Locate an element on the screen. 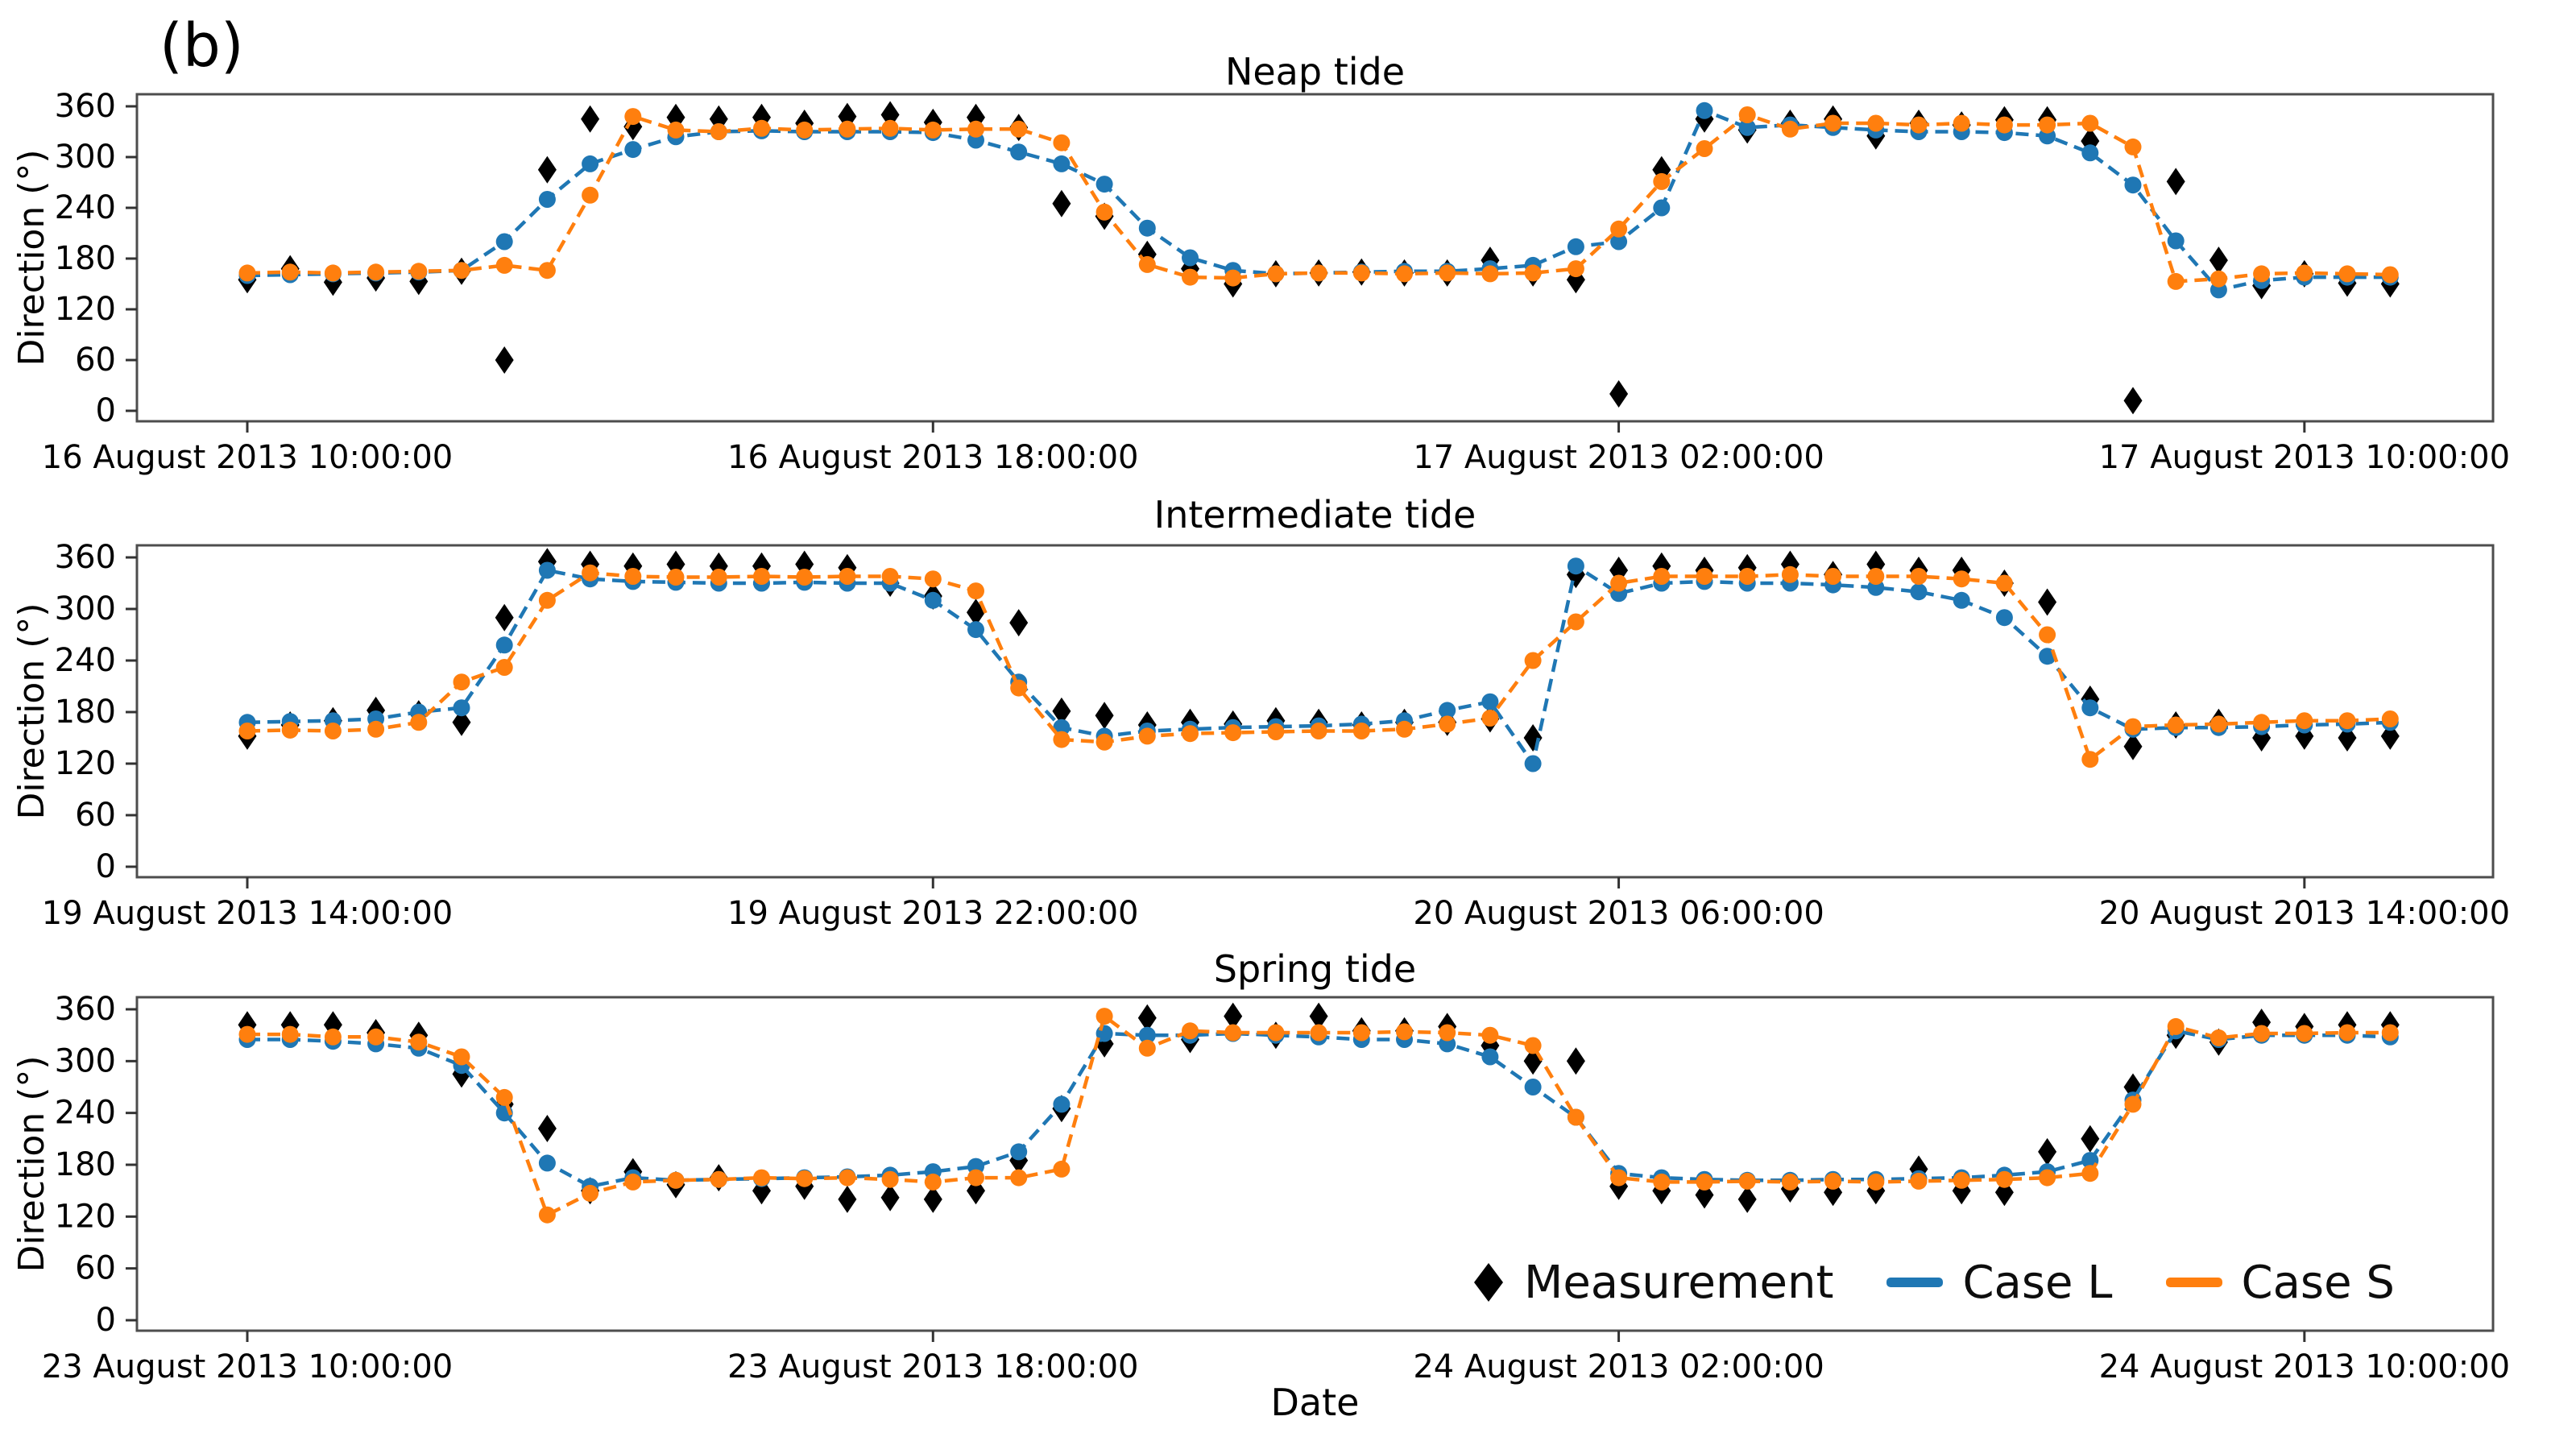  panel-label: (b) is located at coordinates (201, 46).